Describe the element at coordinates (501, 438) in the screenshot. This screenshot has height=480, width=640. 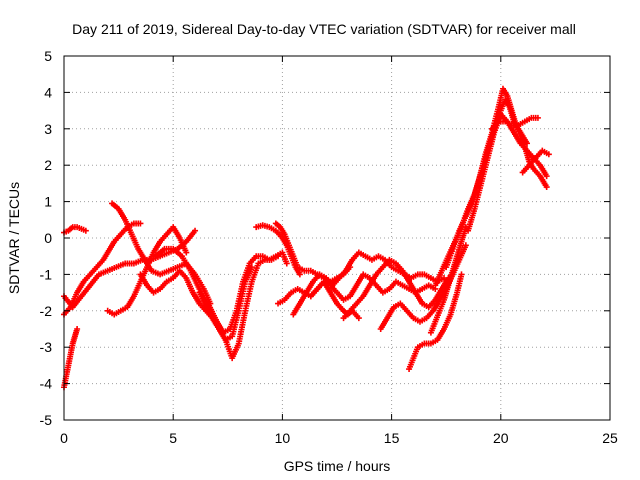
I see `x-tick-label: 20` at that location.